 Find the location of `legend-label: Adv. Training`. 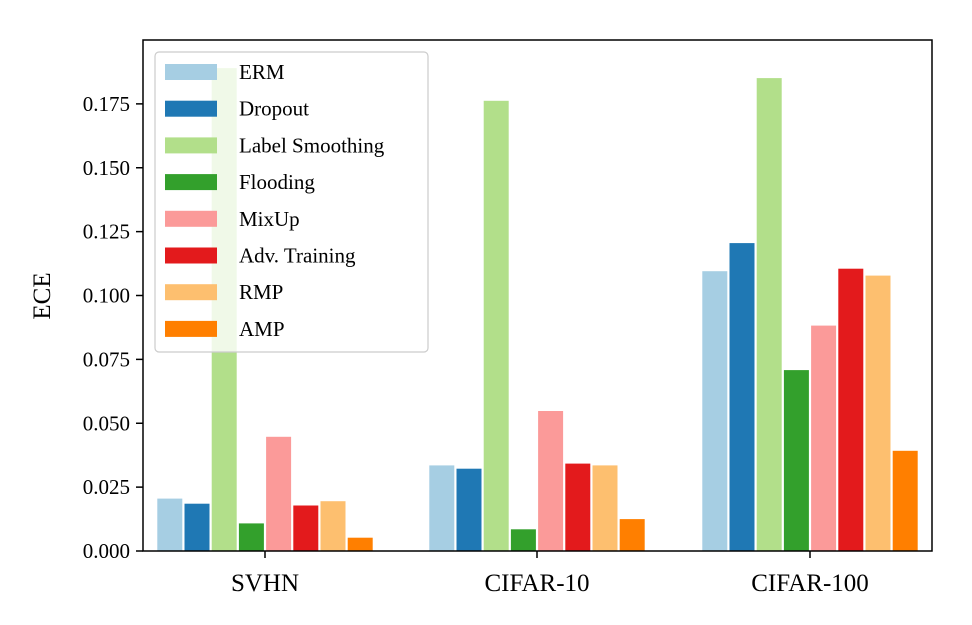

legend-label: Adv. Training is located at coordinates (297, 256).